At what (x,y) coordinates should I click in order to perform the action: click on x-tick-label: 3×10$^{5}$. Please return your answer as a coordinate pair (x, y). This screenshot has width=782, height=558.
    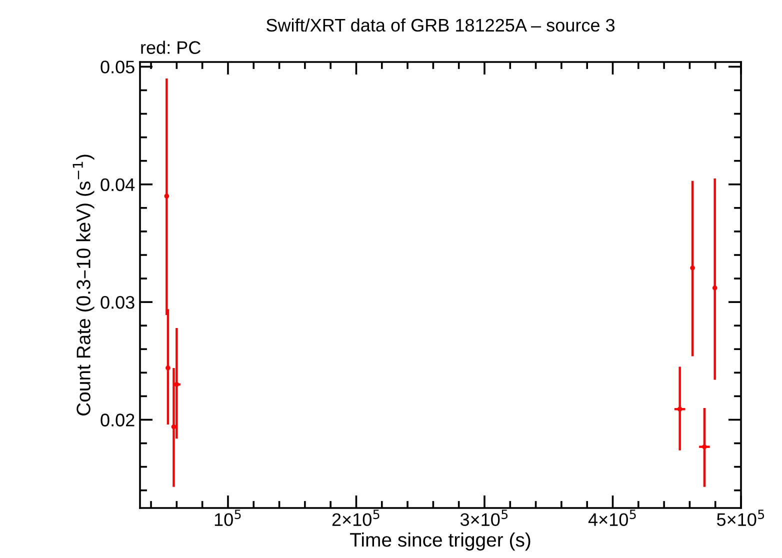
    Looking at the image, I should click on (484, 518).